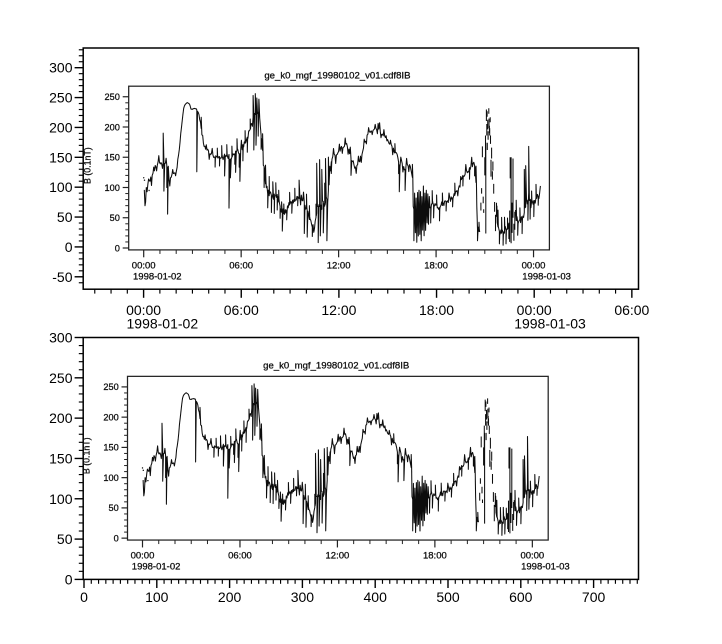  Describe the element at coordinates (338, 310) in the screenshot. I see `svg-text: 12:00` at that location.